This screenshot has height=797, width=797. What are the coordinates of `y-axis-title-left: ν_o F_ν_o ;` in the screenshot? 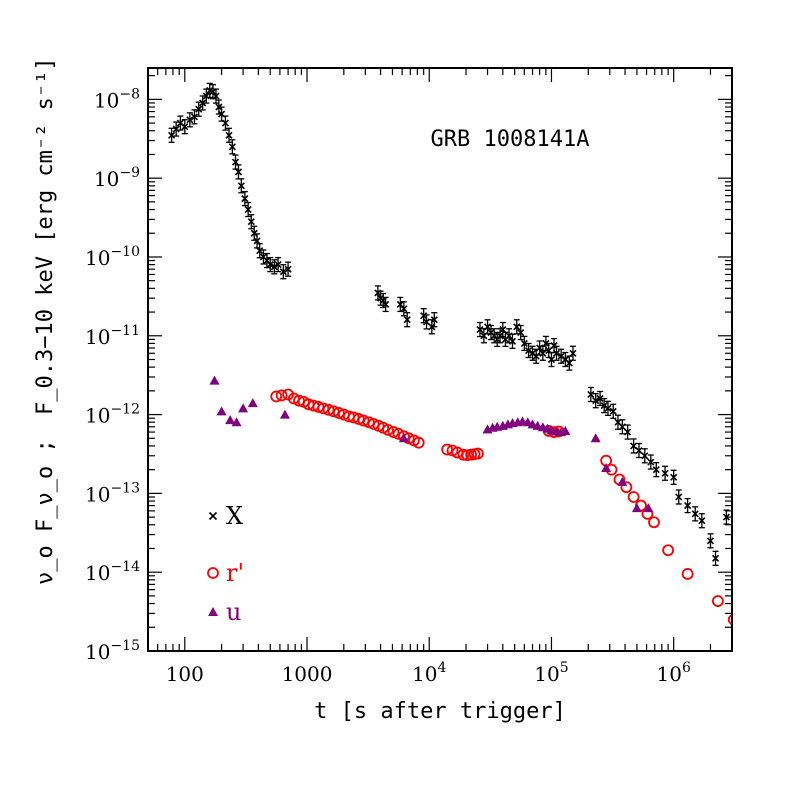 It's located at (45, 512).